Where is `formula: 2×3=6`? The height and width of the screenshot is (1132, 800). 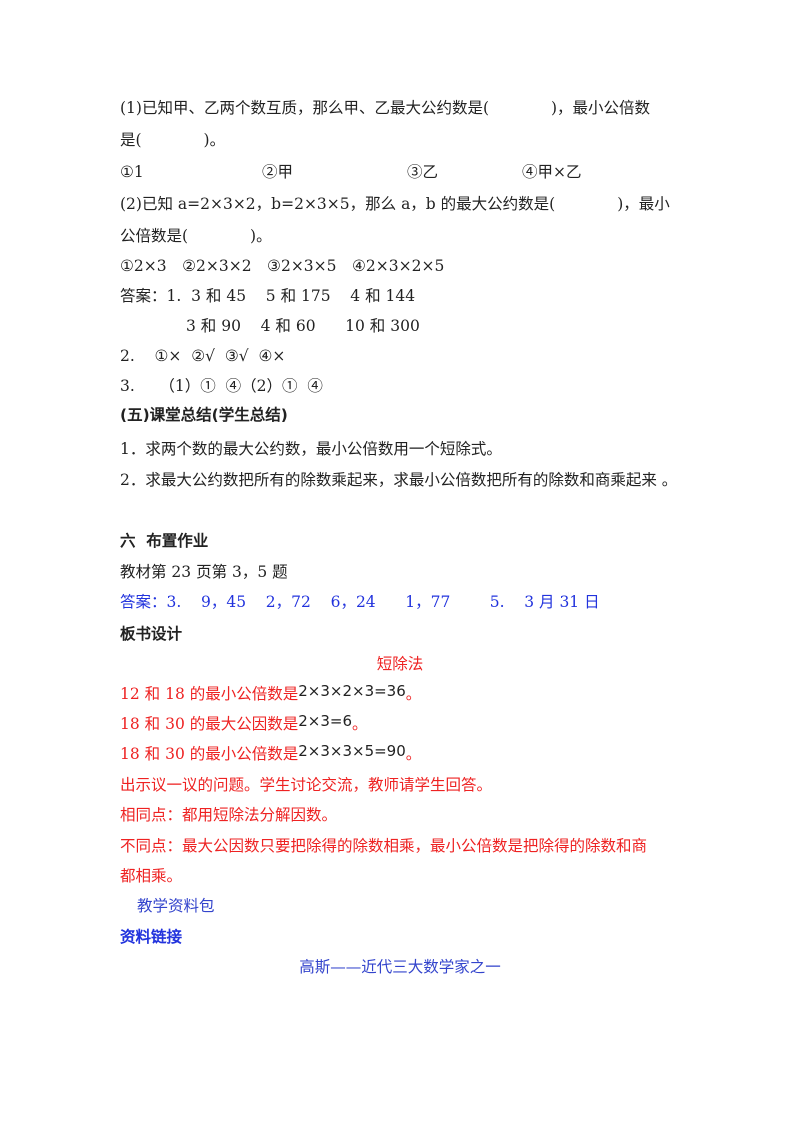 formula: 2×3=6 is located at coordinates (325, 721).